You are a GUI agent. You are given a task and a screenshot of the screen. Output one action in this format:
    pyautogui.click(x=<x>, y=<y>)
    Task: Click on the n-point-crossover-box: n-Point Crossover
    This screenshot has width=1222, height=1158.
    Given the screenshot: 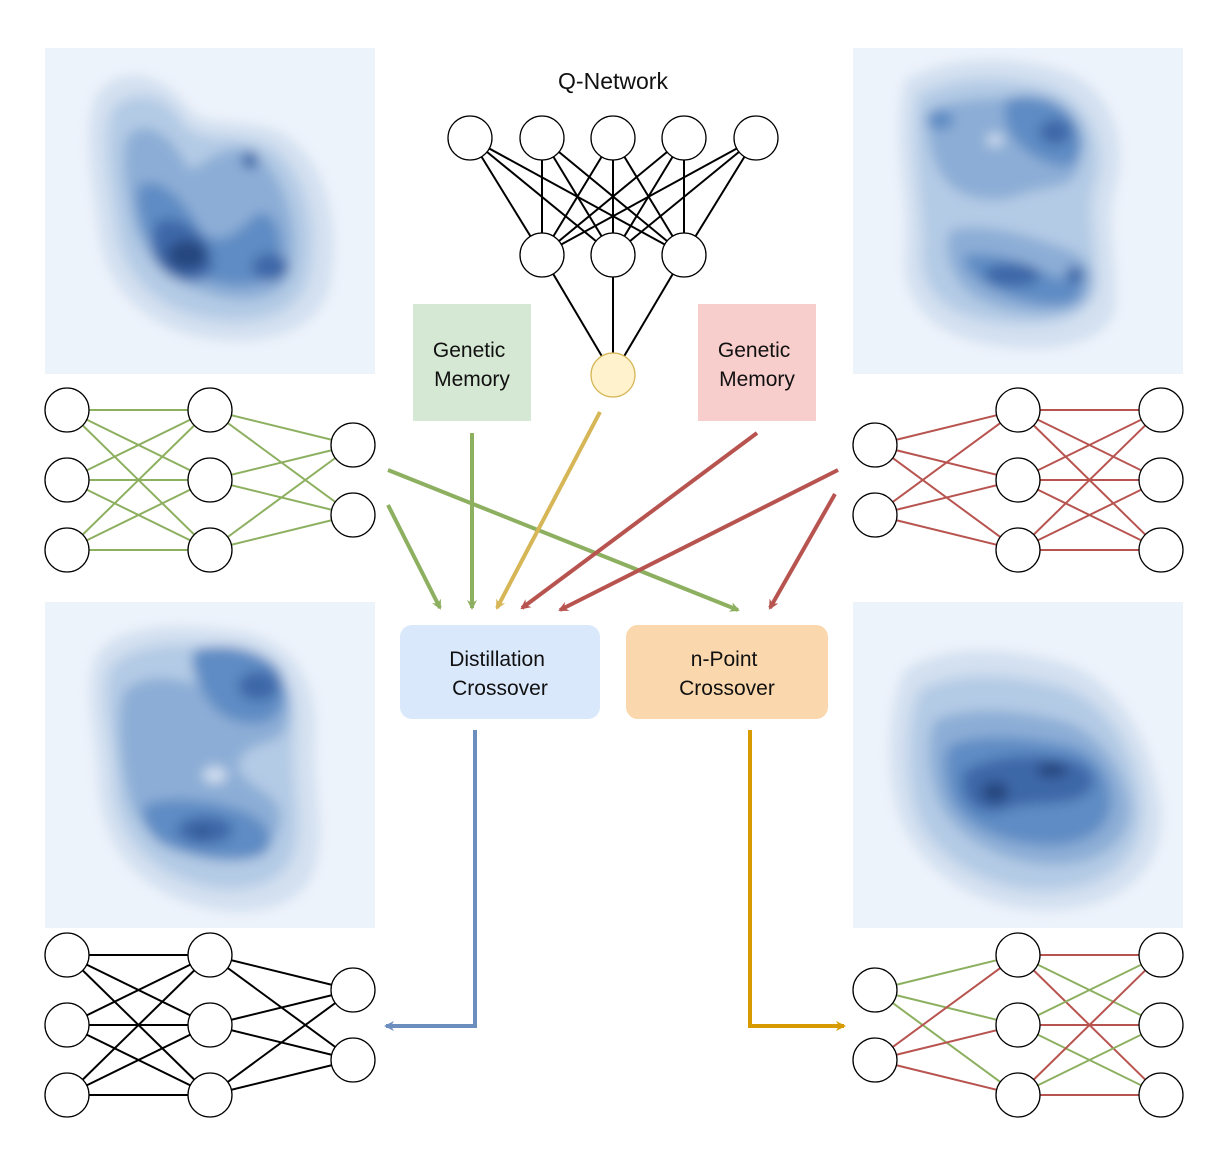 What is the action you would take?
    pyautogui.click(x=727, y=672)
    